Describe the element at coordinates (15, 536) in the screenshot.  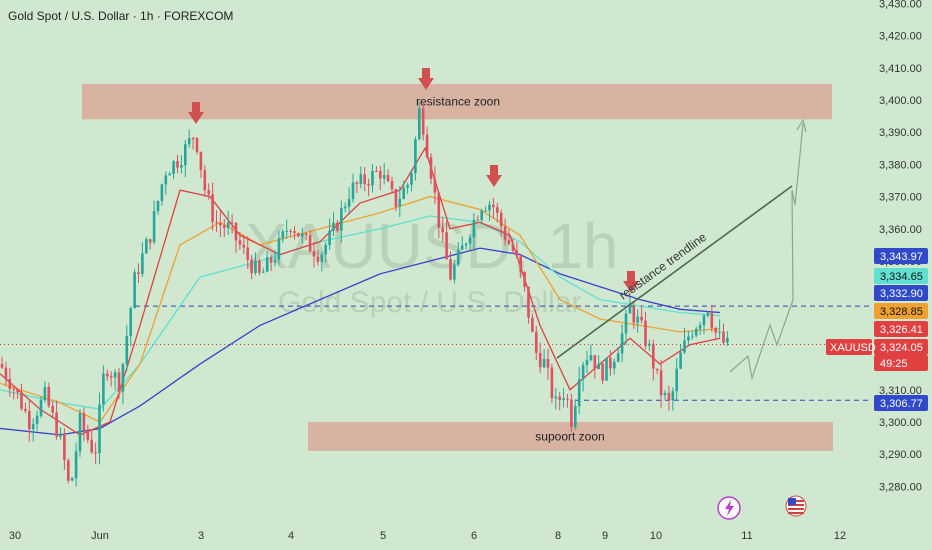
I see `x-tick-label: 30` at that location.